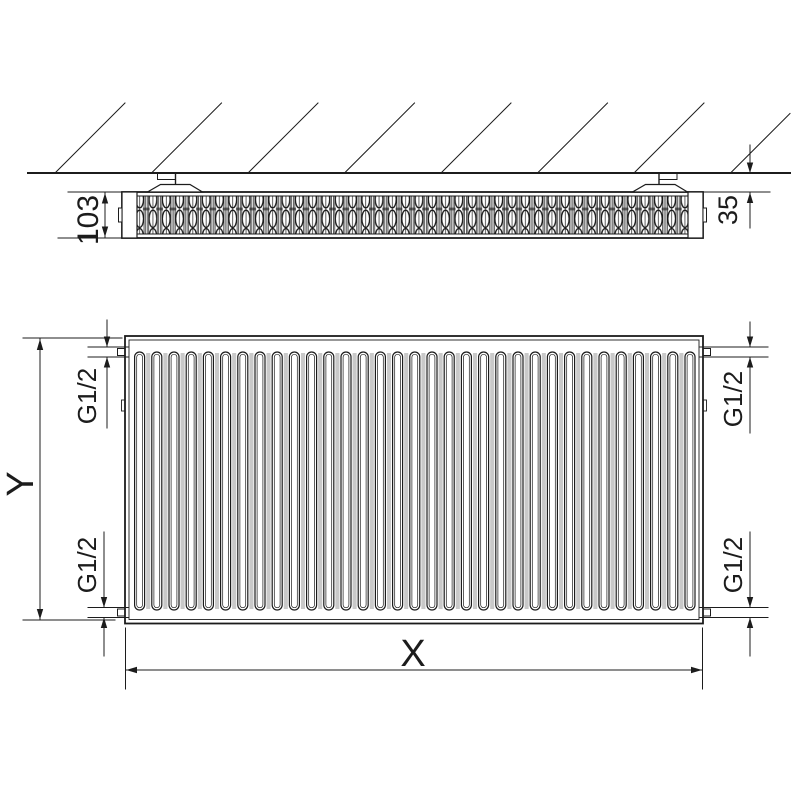 The height and width of the screenshot is (800, 800). I want to click on right-connection-stub, so click(704, 215).